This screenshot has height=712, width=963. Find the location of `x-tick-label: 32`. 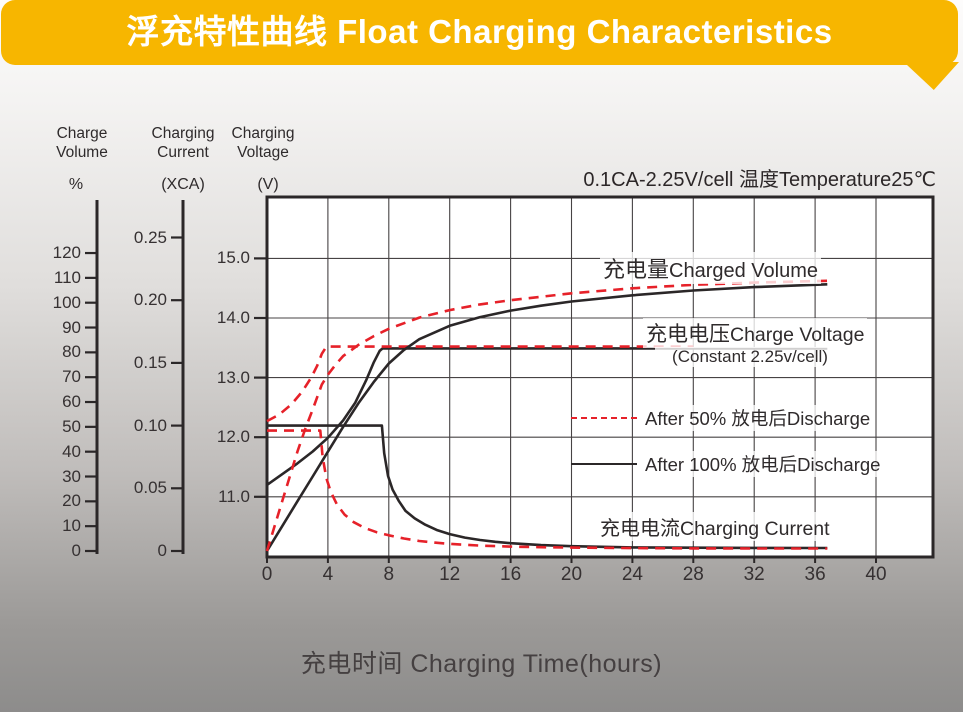

x-tick-label: 32 is located at coordinates (754, 574).